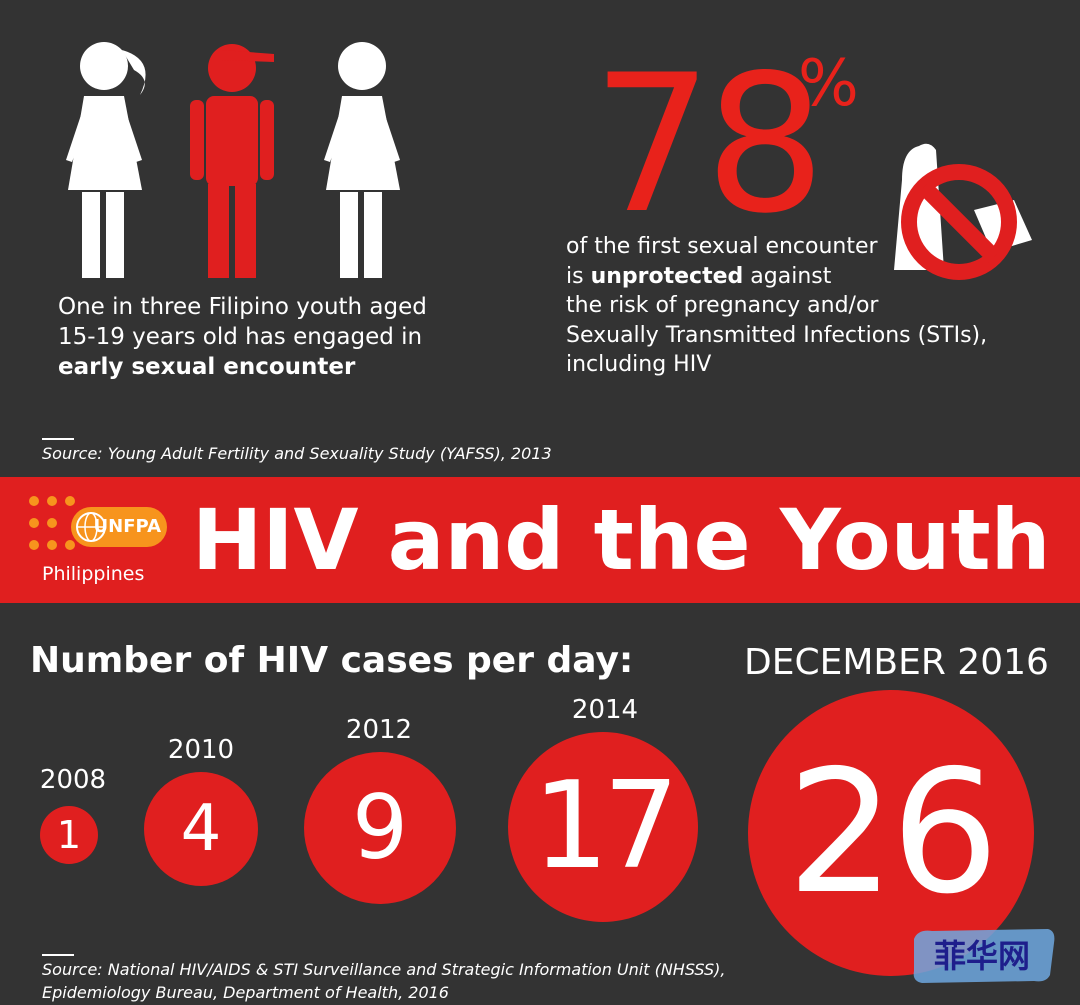 Image resolution: width=1080 pixels, height=1005 pixels. What do you see at coordinates (963, 211) in the screenshot?
I see `no-condom-icon` at bounding box center [963, 211].